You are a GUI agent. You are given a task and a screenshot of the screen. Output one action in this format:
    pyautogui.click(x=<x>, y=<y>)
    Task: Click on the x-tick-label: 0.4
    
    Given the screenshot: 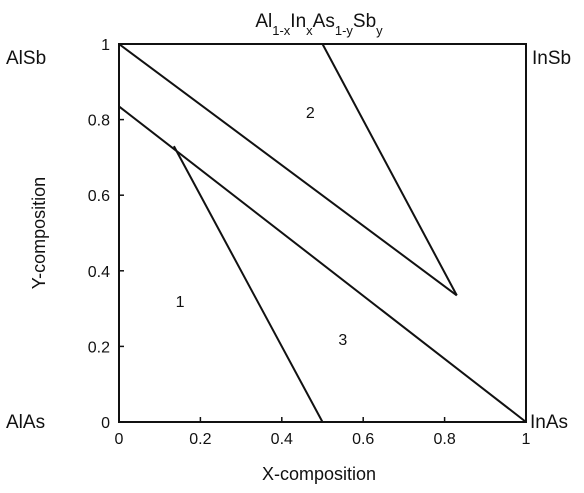 What is the action you would take?
    pyautogui.click(x=282, y=439)
    